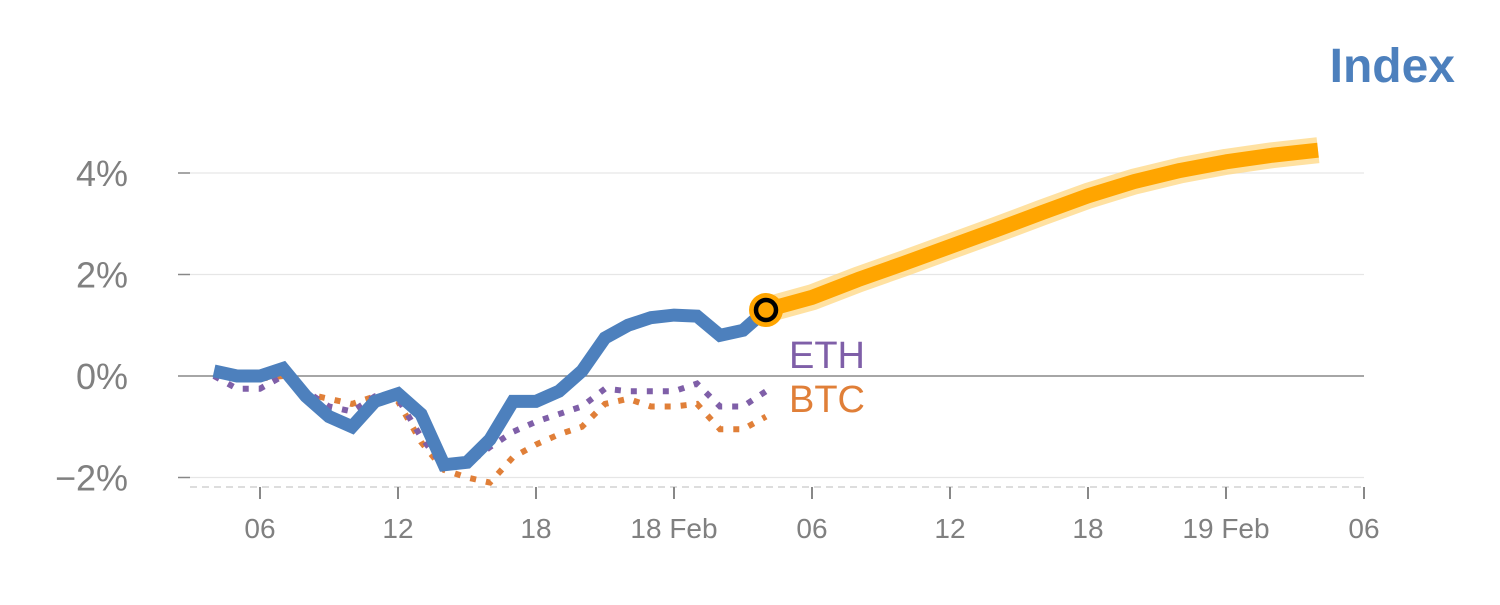 This screenshot has height=605, width=1500. Describe the element at coordinates (102, 376) in the screenshot. I see `y-tick-label: 0%` at that location.